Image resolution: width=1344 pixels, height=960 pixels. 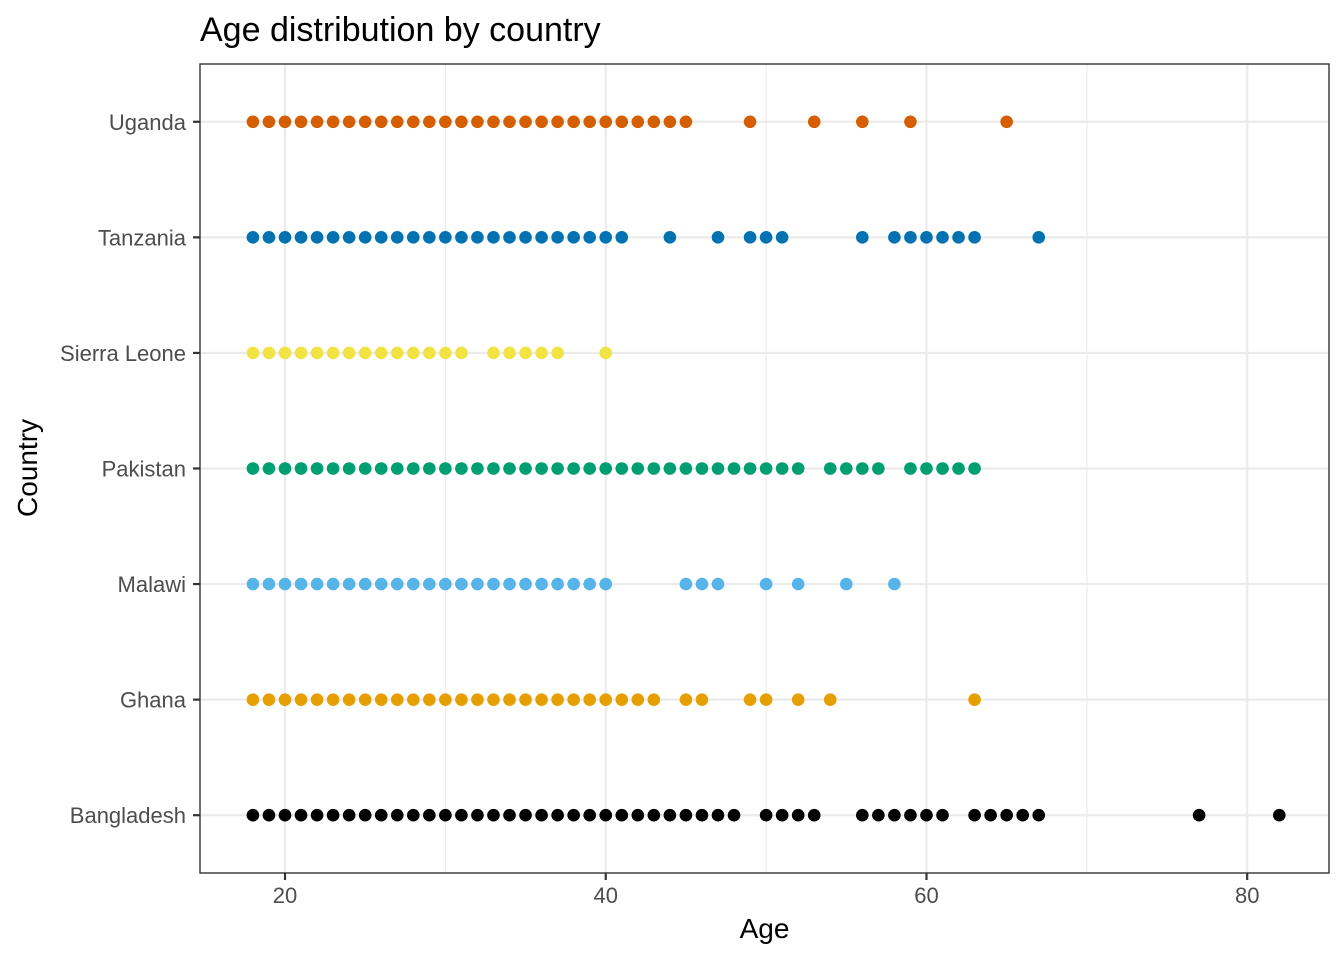 I want to click on y-tick-label: Sierra Leone, so click(x=123, y=353).